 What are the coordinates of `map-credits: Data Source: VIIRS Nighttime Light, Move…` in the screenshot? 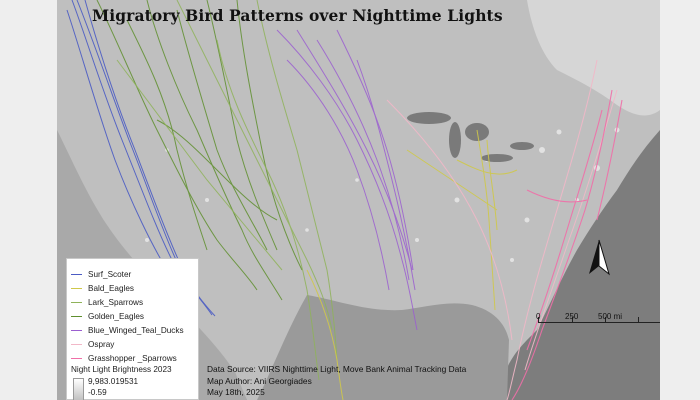 It's located at (336, 381).